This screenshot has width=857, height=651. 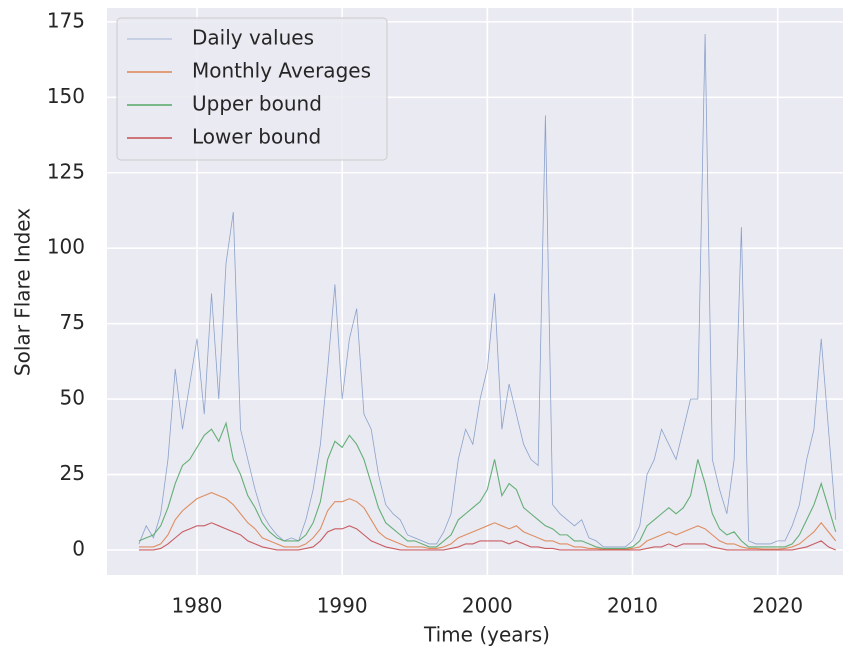 What do you see at coordinates (256, 137) in the screenshot?
I see `legend-label: Lower bound` at bounding box center [256, 137].